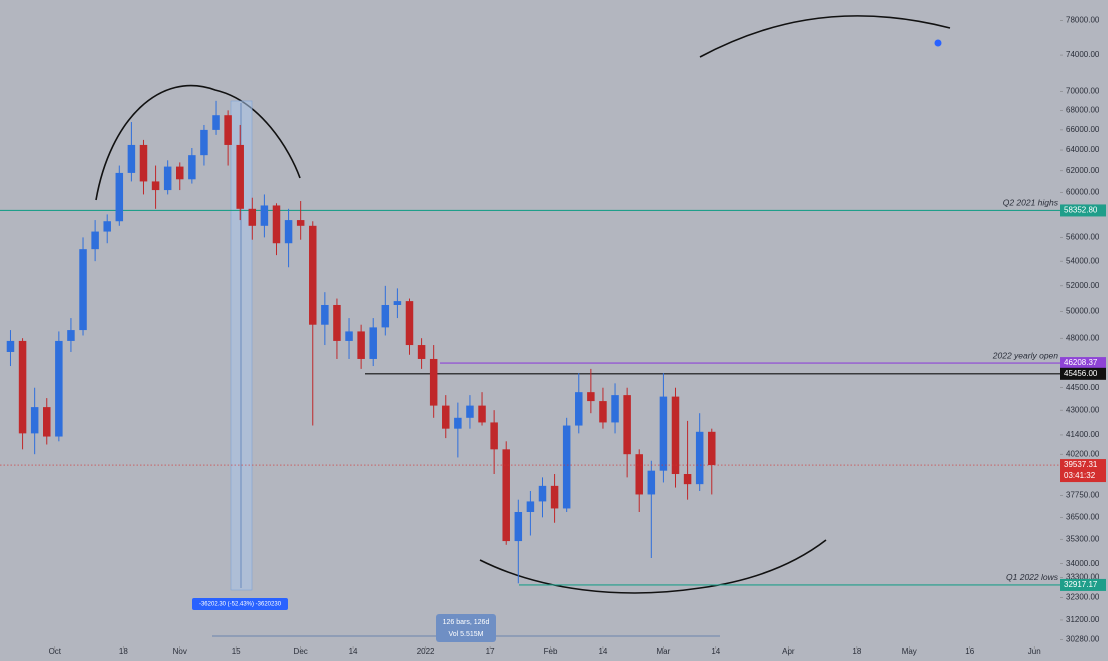  I want to click on y-tick-label: 64000.00, so click(1083, 149).